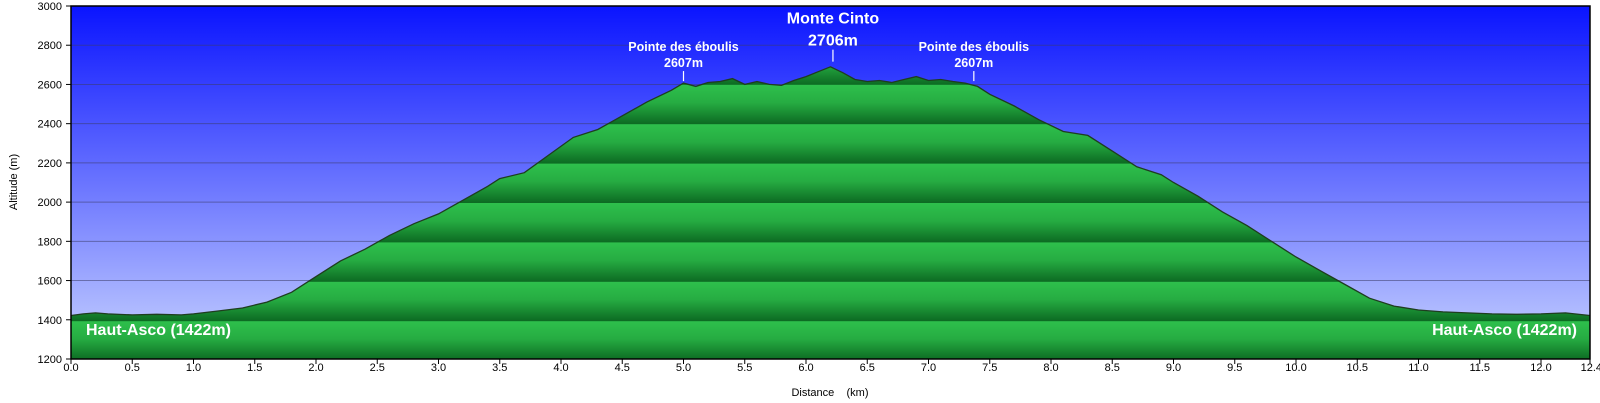 Image resolution: width=1600 pixels, height=403 pixels. What do you see at coordinates (1418, 368) in the screenshot?
I see `x-tick-label: 11.0` at bounding box center [1418, 368].